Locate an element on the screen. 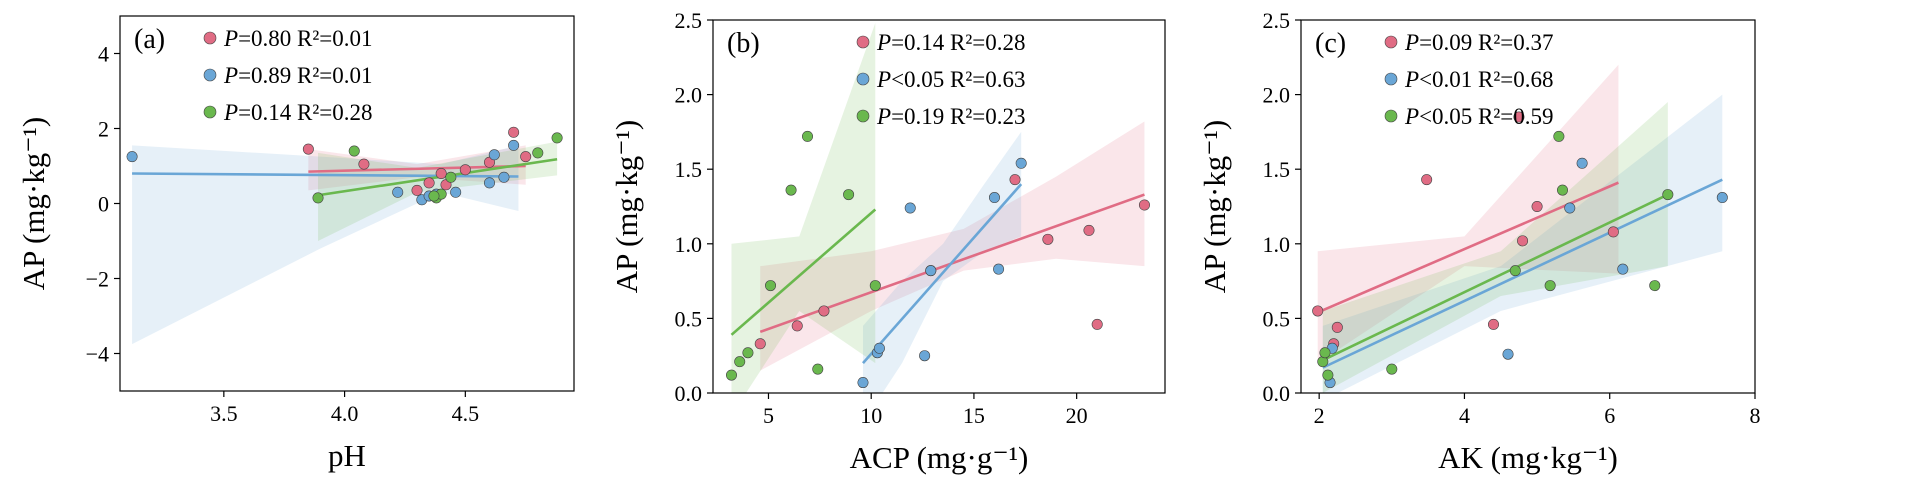  plot-area is located at coordinates (344, 235).